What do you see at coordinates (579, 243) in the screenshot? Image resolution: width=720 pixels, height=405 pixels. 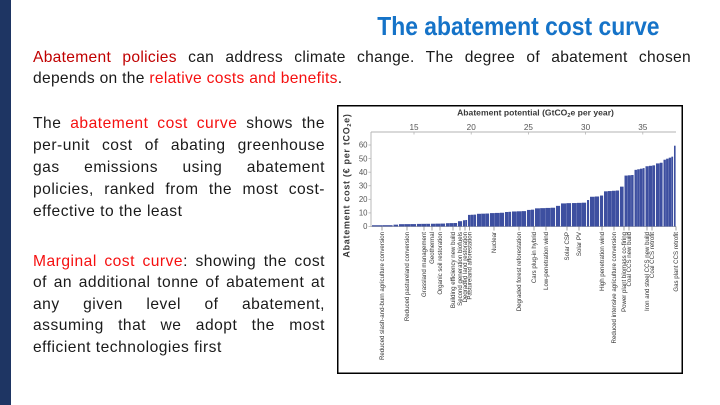 I see `svg-text: Solar PV` at bounding box center [579, 243].